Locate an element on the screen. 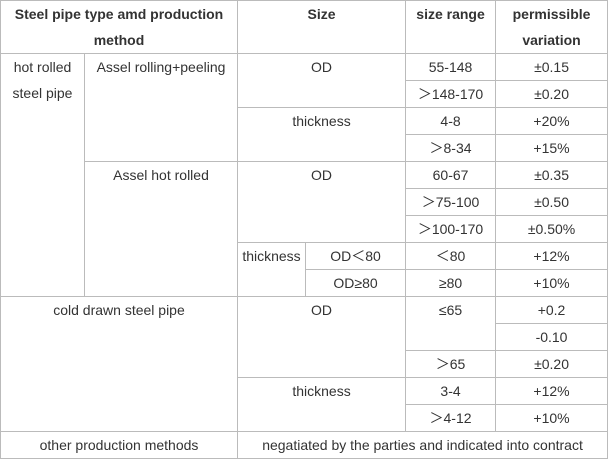 The image size is (609, 461). table-cell: ±0.15 is located at coordinates (552, 67).